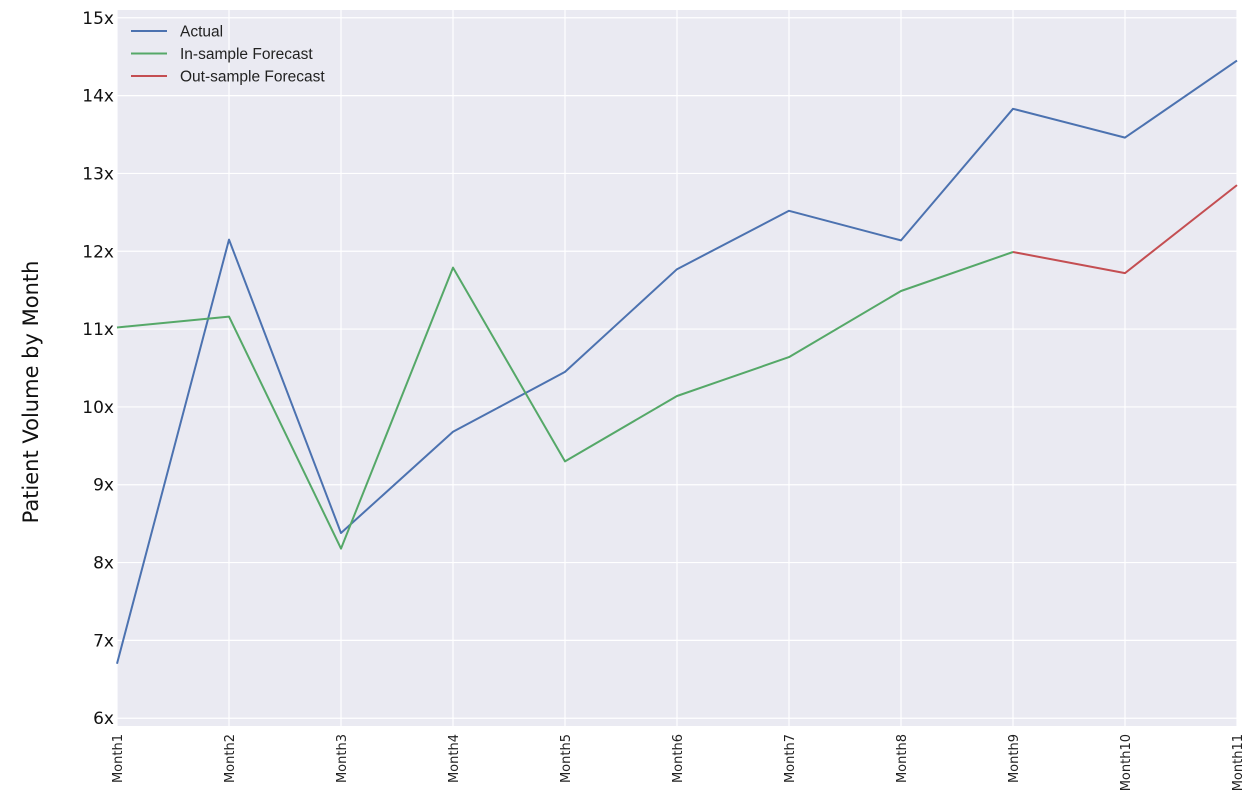 The height and width of the screenshot is (795, 1254). Describe the element at coordinates (98, 174) in the screenshot. I see `y-tick-label: 13x` at that location.